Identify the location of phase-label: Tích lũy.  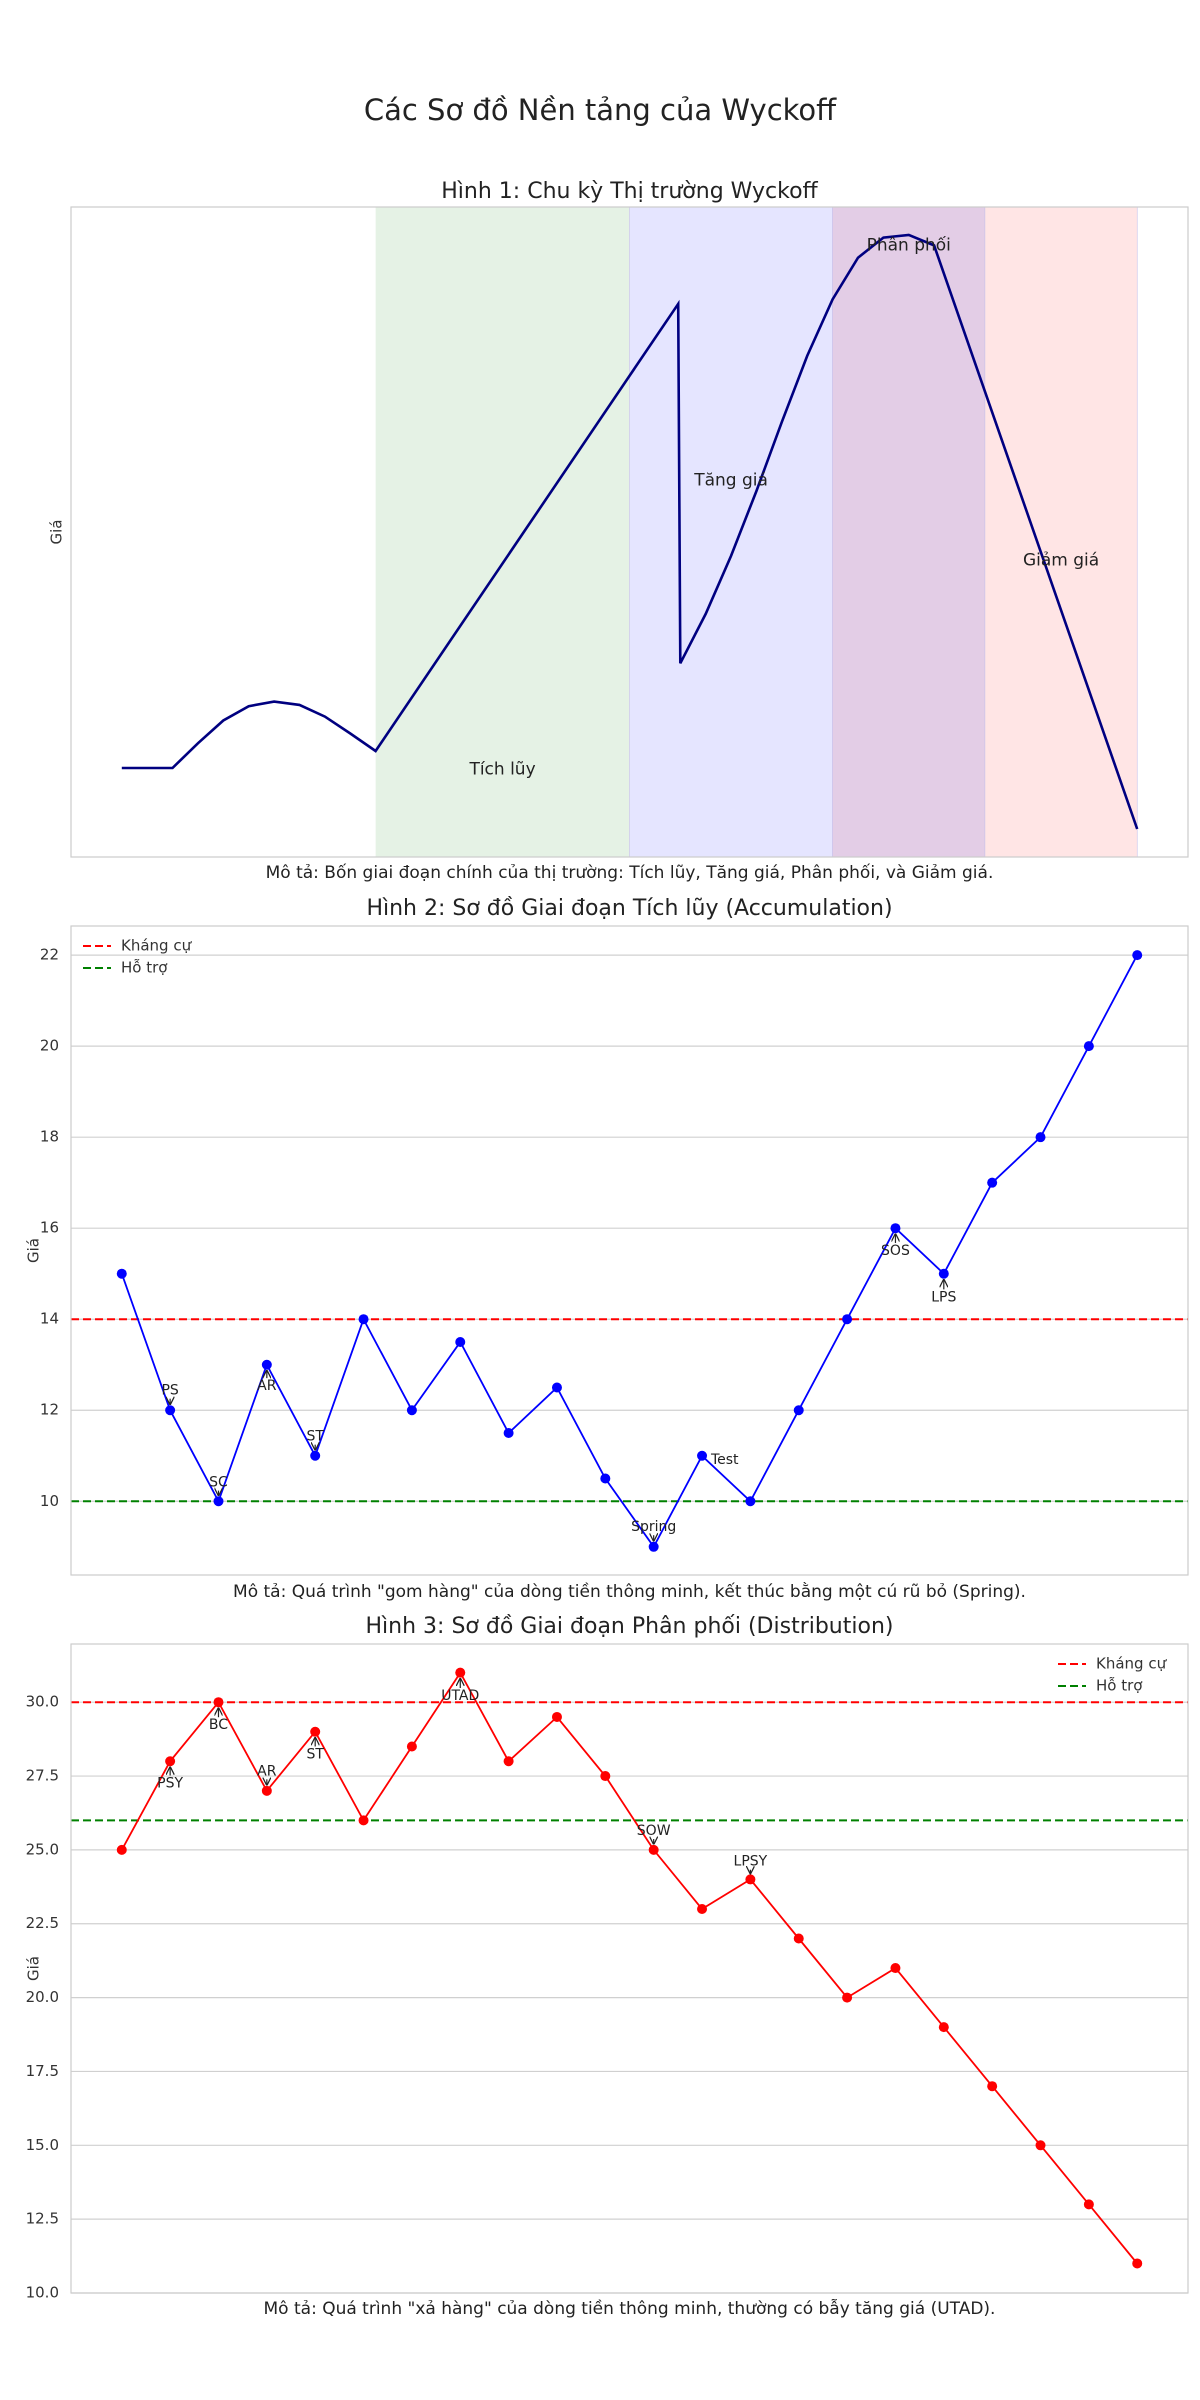
(501, 769).